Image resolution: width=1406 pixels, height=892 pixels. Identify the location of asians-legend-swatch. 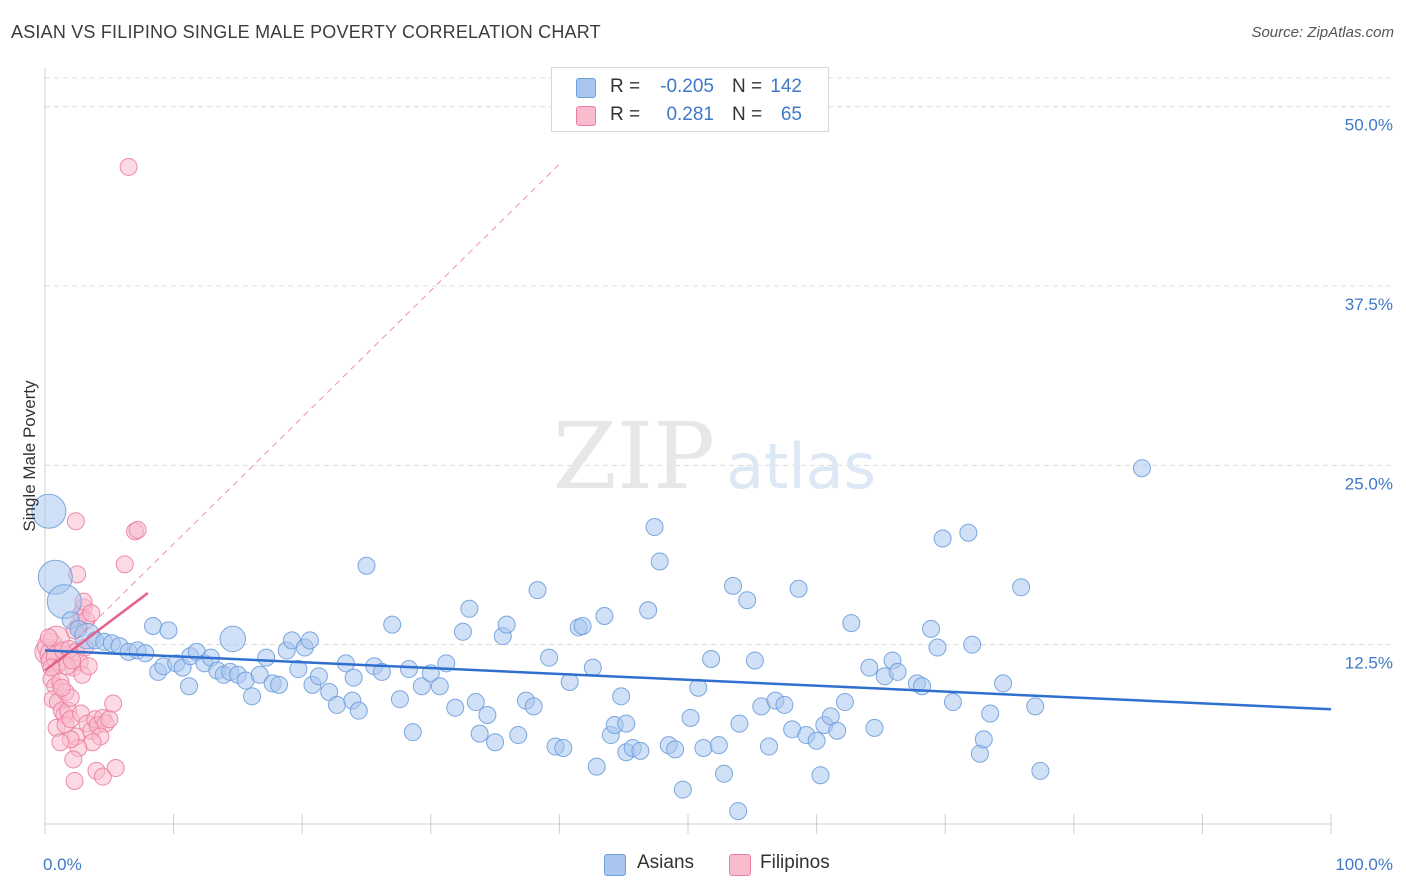
(615, 865).